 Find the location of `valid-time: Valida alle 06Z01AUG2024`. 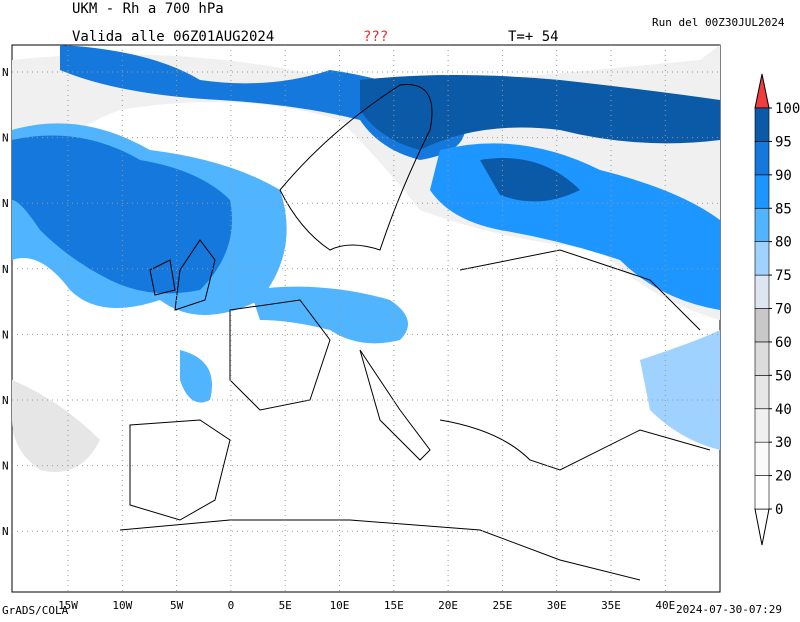

valid-time: Valida alle 06Z01AUG2024 is located at coordinates (173, 37).